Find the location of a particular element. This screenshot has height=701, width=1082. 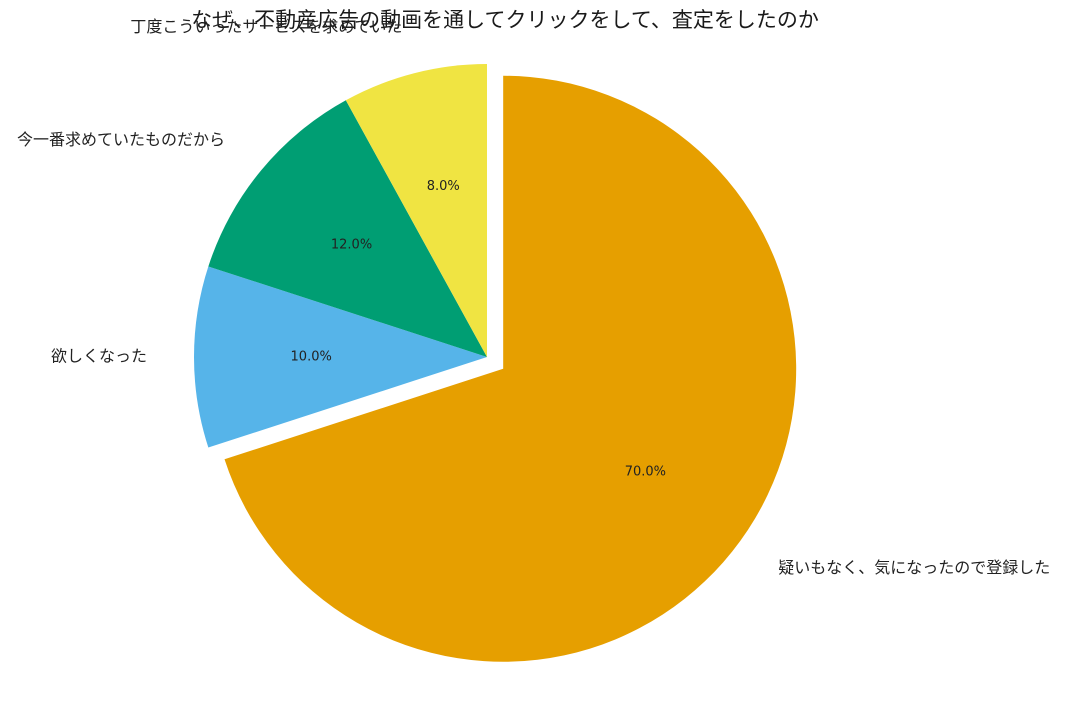

slice-label-0: 疑いもなく、気になったので登録した is located at coordinates (914, 567).